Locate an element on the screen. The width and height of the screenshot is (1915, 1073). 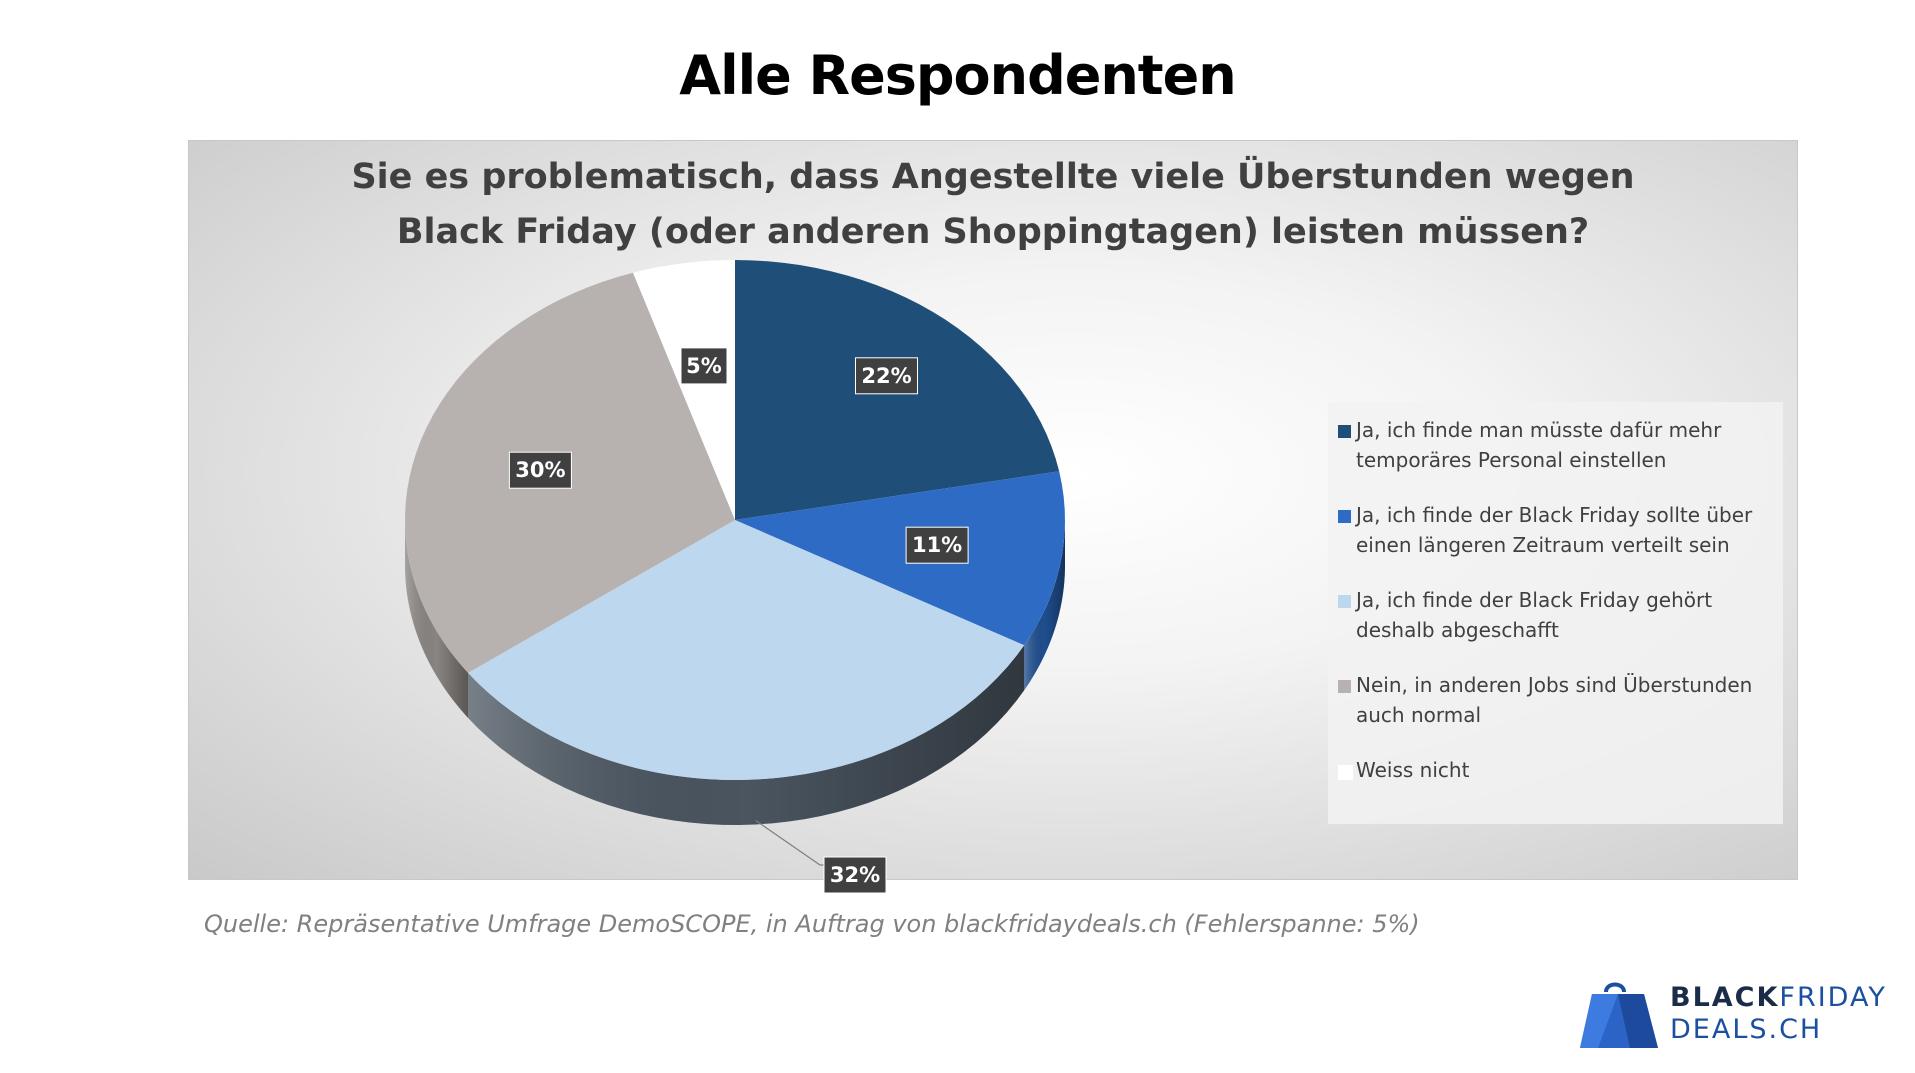
brand-logo: BLACKFRIDAY DEALS.CH is located at coordinates (1733, 1012).